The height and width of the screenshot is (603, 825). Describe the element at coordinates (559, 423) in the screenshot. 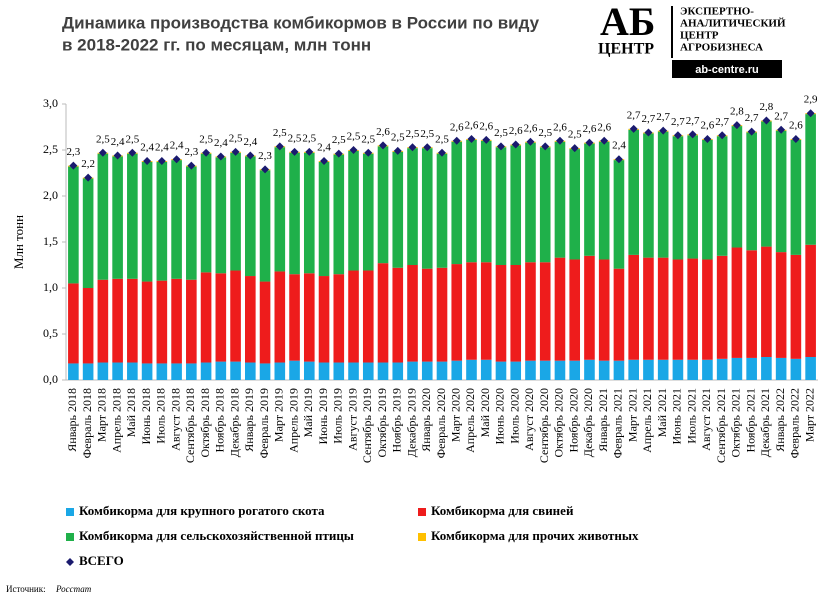

I see `x-tick-label: Октябрь 2020` at that location.